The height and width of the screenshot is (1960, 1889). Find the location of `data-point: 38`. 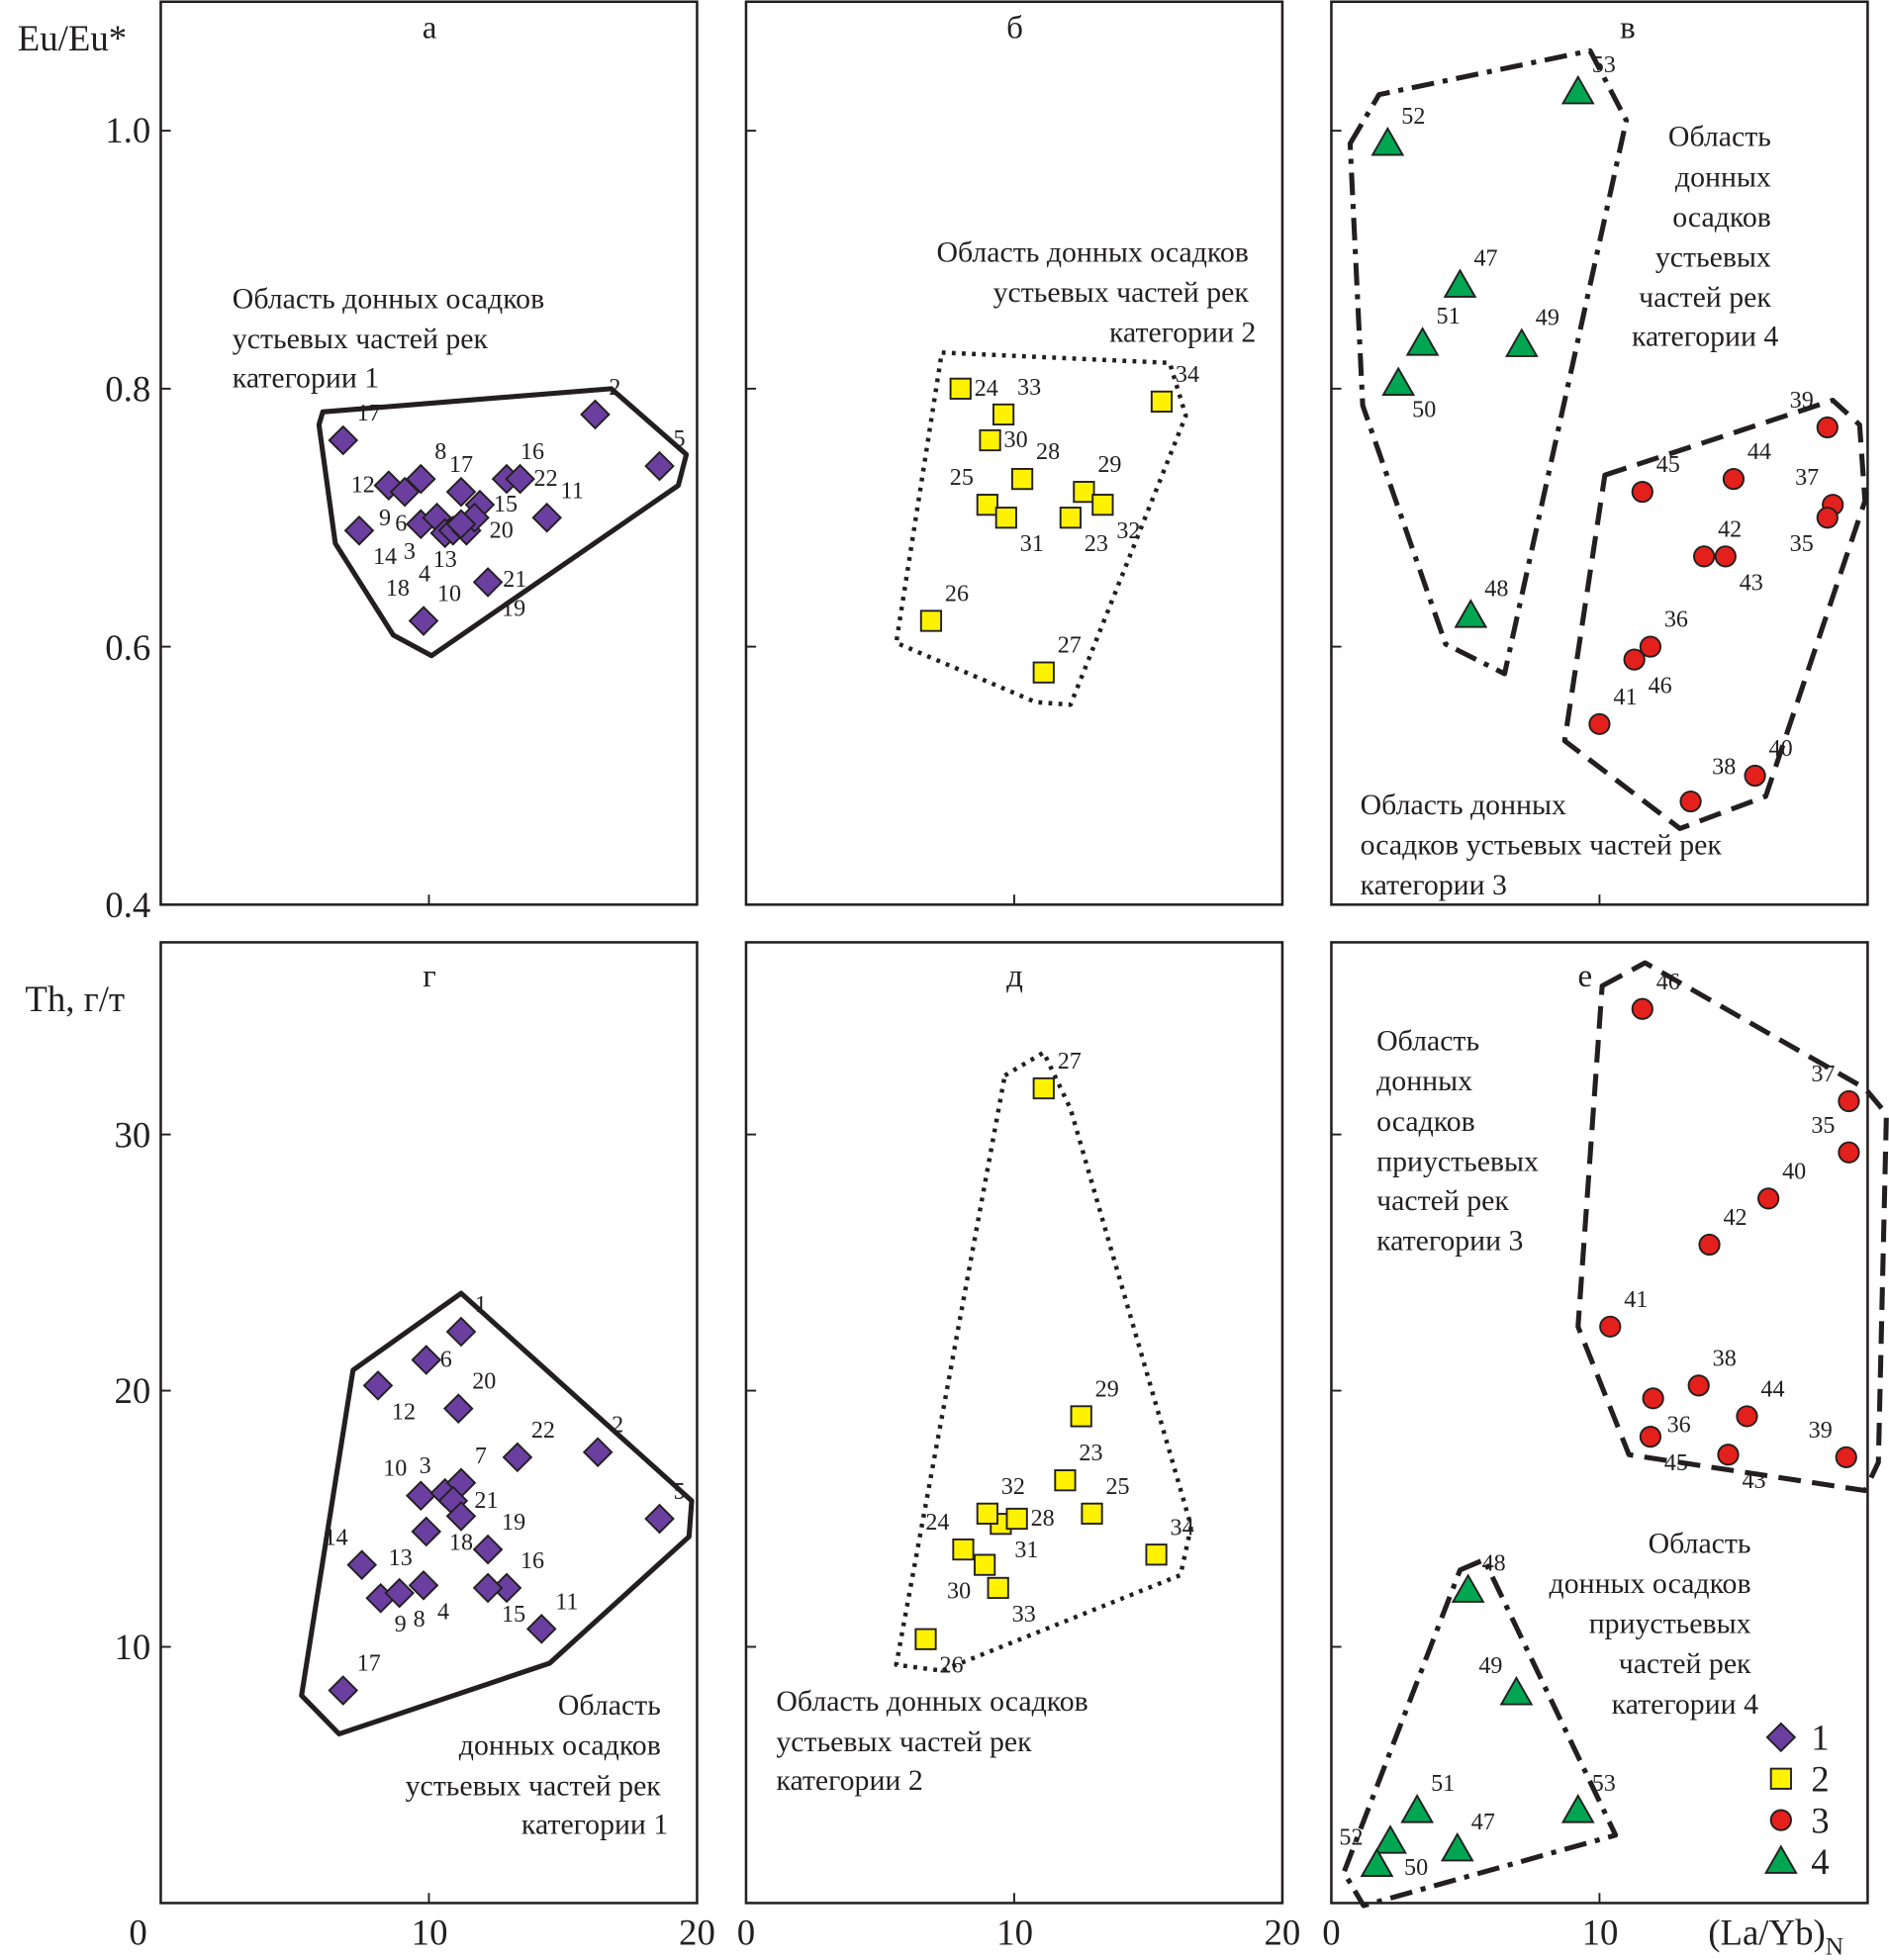

data-point: 38 is located at coordinates (1708, 783).